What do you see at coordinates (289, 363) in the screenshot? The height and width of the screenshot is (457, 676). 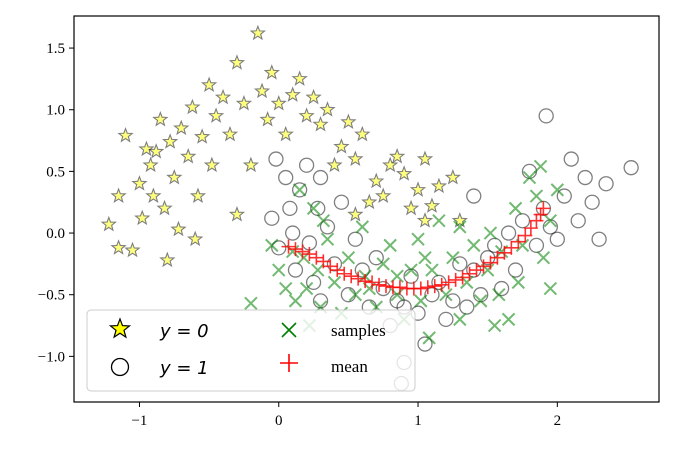 I see `legend-plus-icon` at bounding box center [289, 363].